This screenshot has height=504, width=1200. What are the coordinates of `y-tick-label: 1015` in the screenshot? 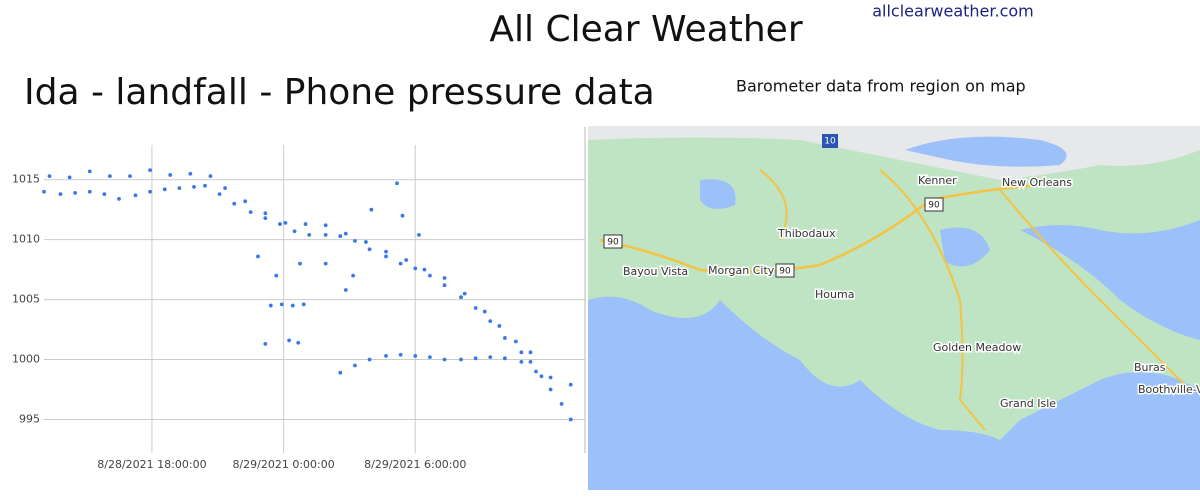 It's located at (26, 179).